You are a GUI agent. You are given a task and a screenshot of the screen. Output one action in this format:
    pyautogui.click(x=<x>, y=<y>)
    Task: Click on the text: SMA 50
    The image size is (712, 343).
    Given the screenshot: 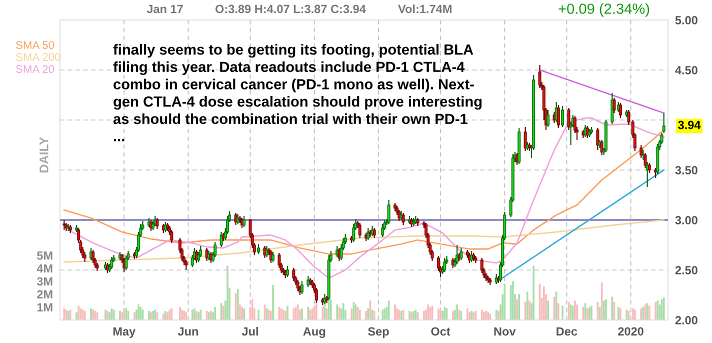 What is the action you would take?
    pyautogui.click(x=35, y=45)
    